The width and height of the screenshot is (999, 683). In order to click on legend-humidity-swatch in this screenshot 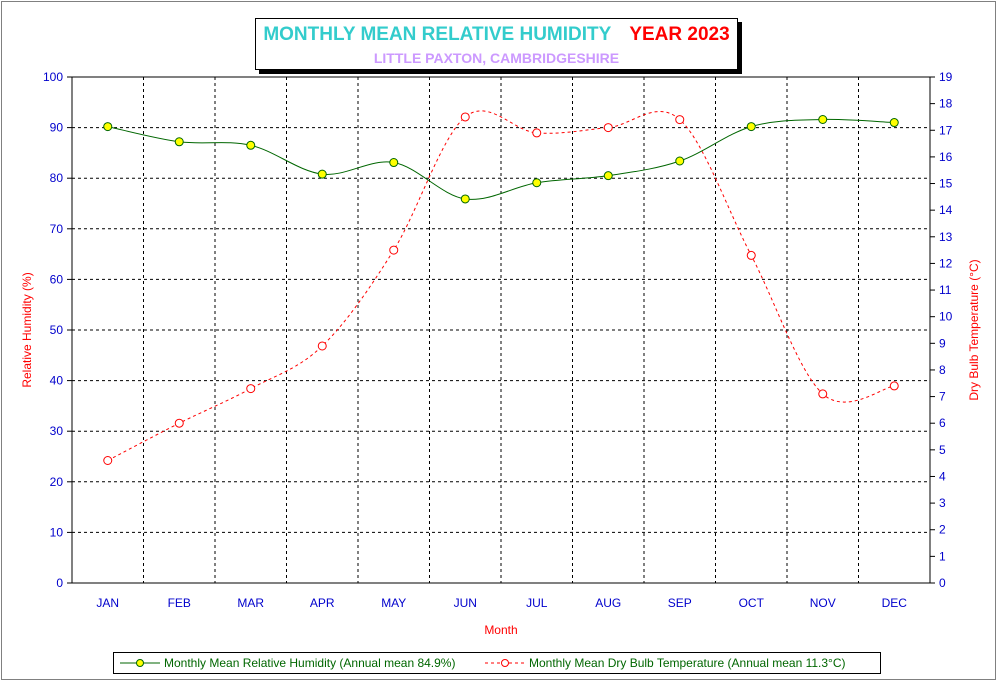, I will do `click(140, 663)`.